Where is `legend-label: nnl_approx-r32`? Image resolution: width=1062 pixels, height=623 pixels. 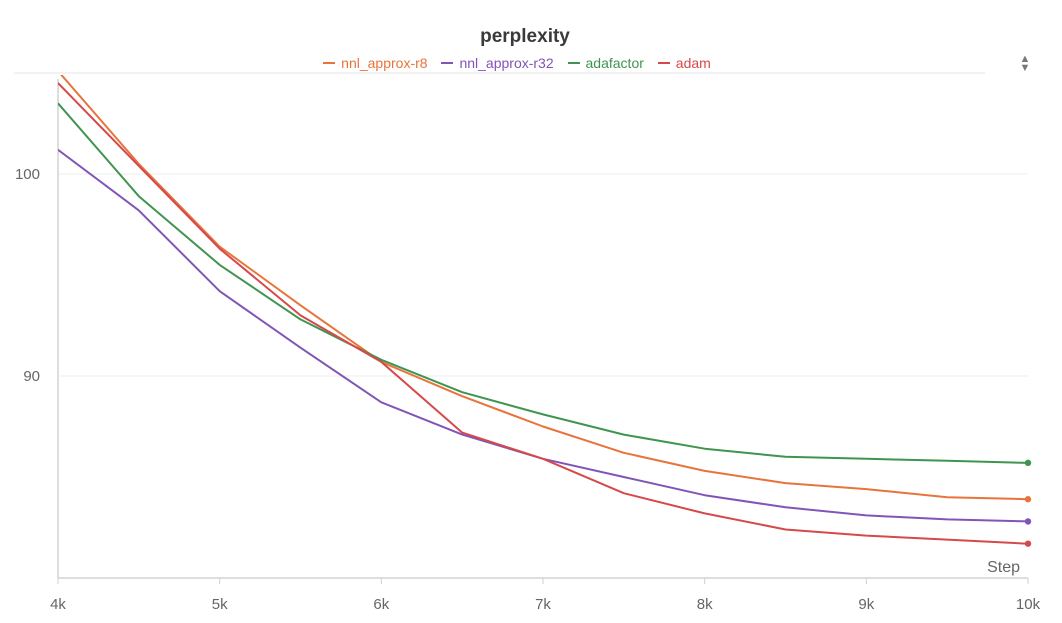
legend-label: nnl_approx-r32 is located at coordinates (506, 63).